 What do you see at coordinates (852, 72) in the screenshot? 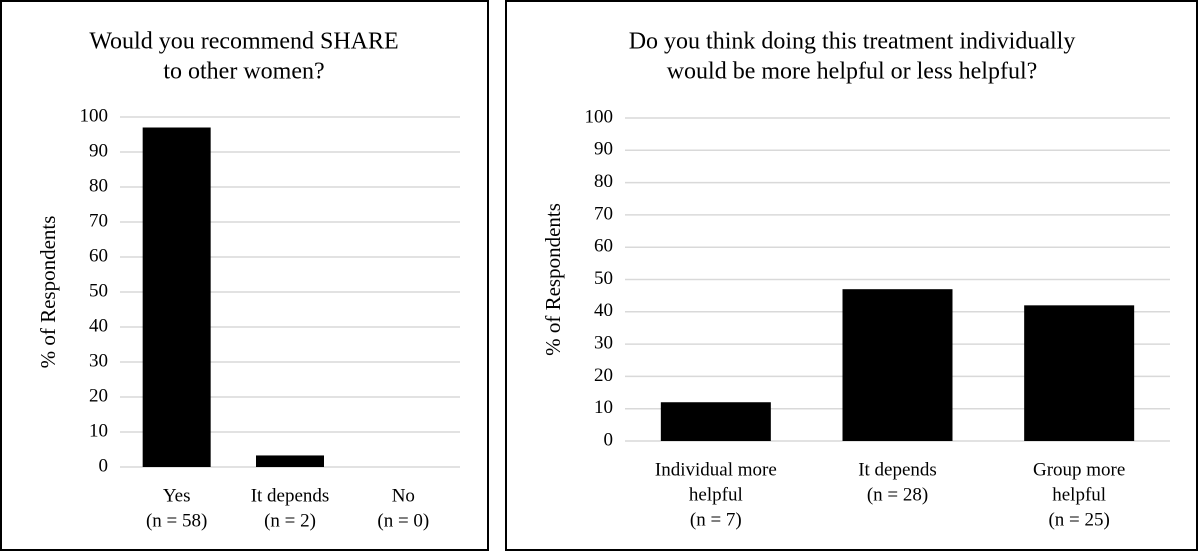
I see `chart-title: would be more helpful or less helpful?` at bounding box center [852, 72].